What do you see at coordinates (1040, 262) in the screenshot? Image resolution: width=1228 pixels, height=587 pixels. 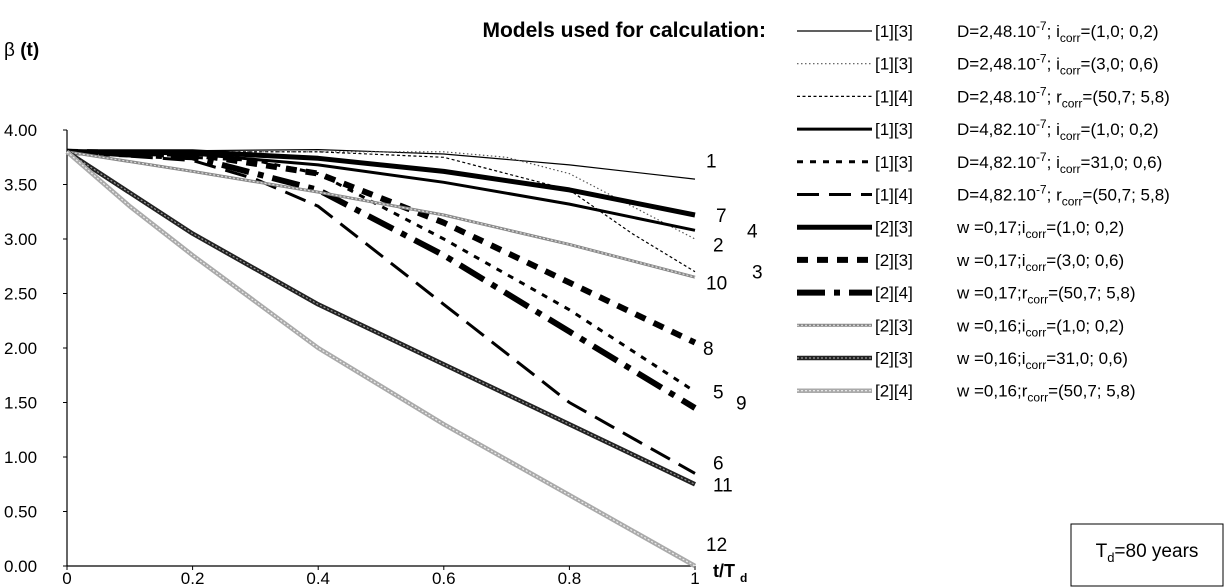 I see `legend-params: w =0,17;icorr=(3,0; 0,6)` at bounding box center [1040, 262].